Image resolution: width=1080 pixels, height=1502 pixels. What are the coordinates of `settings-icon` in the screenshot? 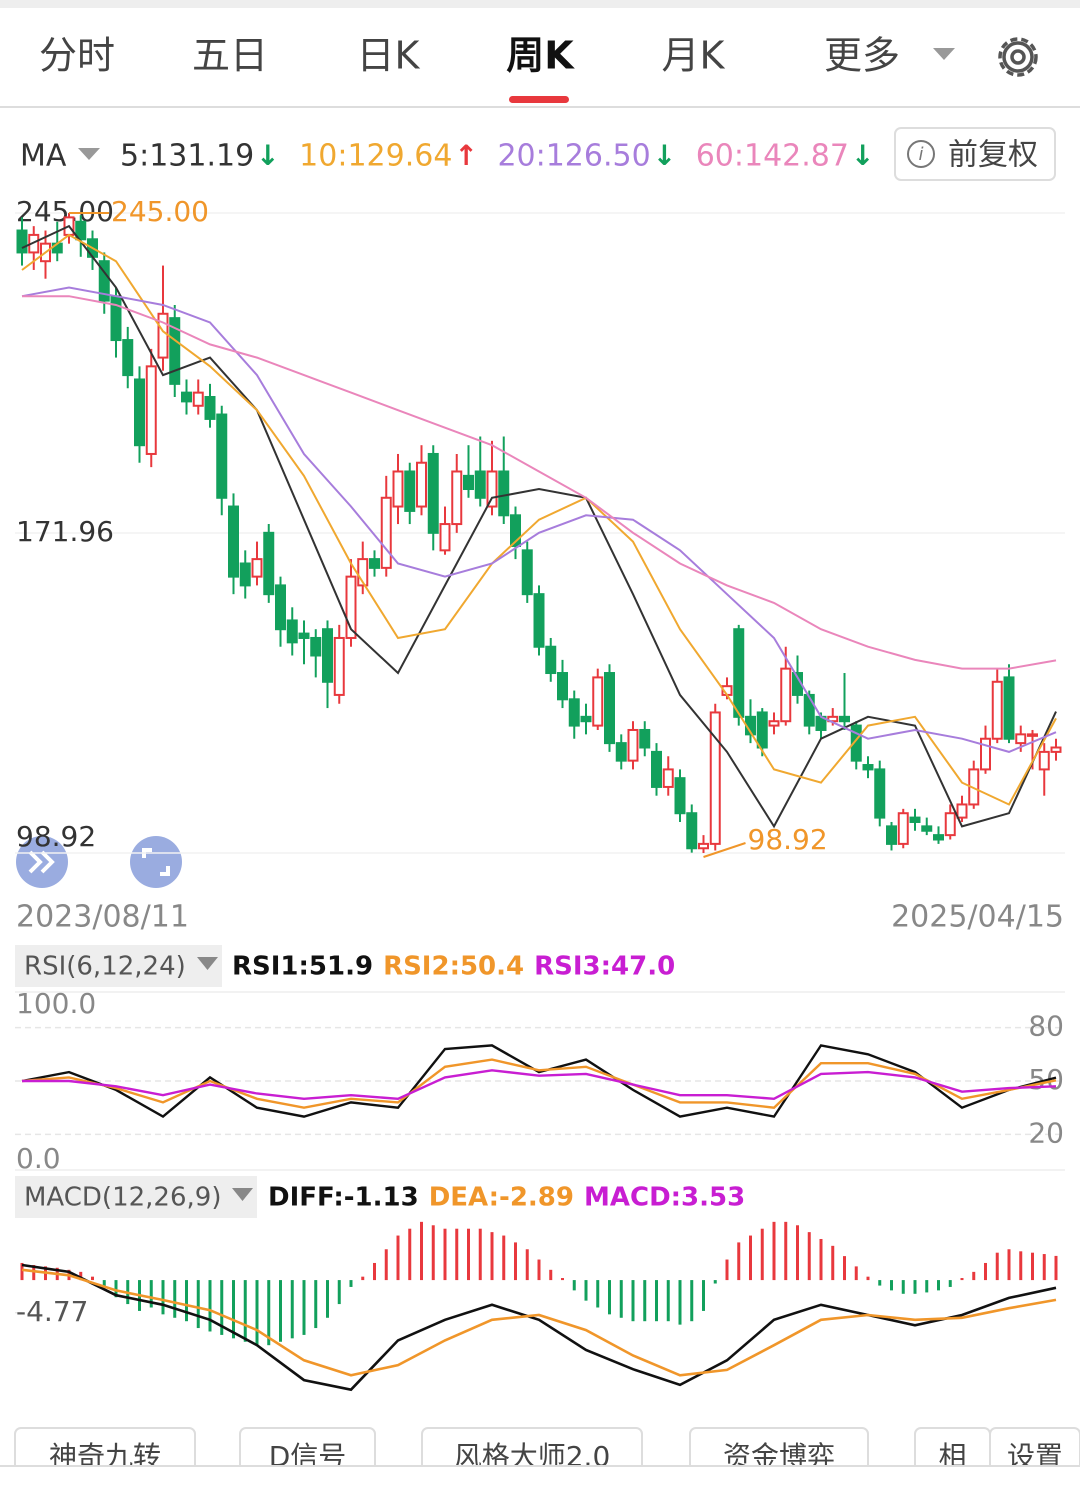 It's located at (1018, 57).